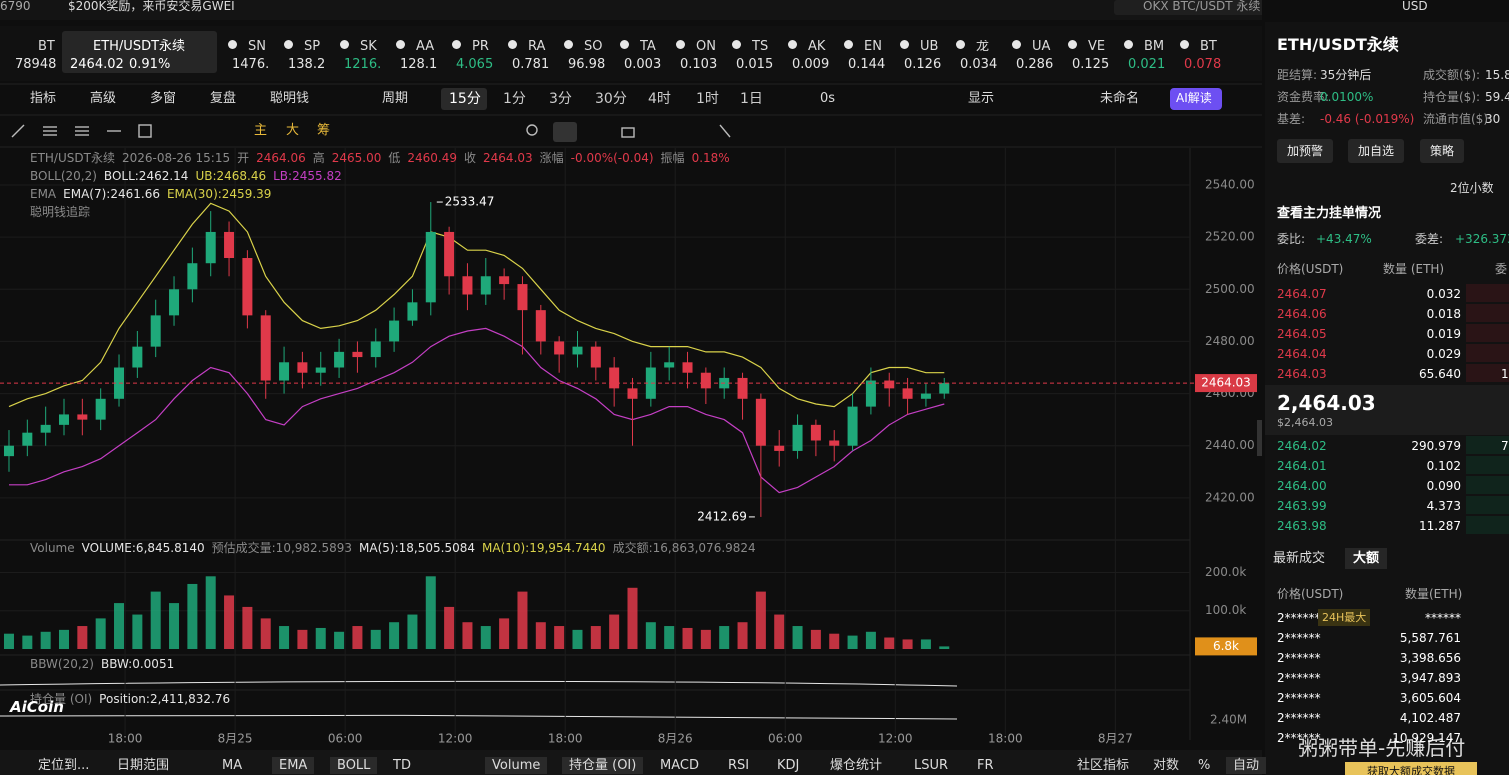 This screenshot has height=775, width=1509. I want to click on bottom-tab: RSI, so click(739, 765).